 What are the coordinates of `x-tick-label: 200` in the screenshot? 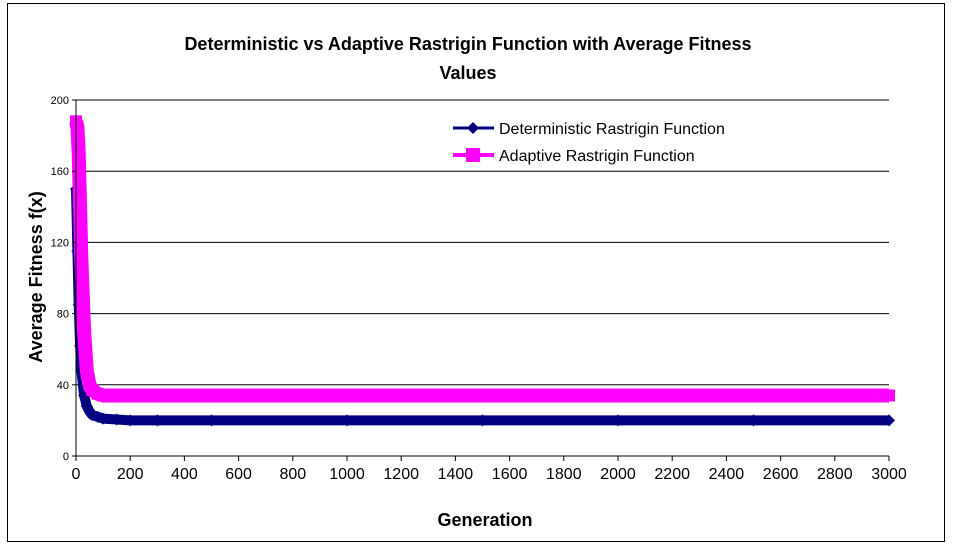 It's located at (130, 474).